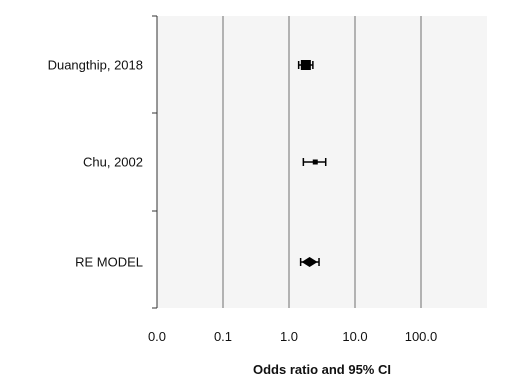 This screenshot has width=521, height=382. Describe the element at coordinates (354, 336) in the screenshot. I see `x-tick-label: 10.0` at that location.